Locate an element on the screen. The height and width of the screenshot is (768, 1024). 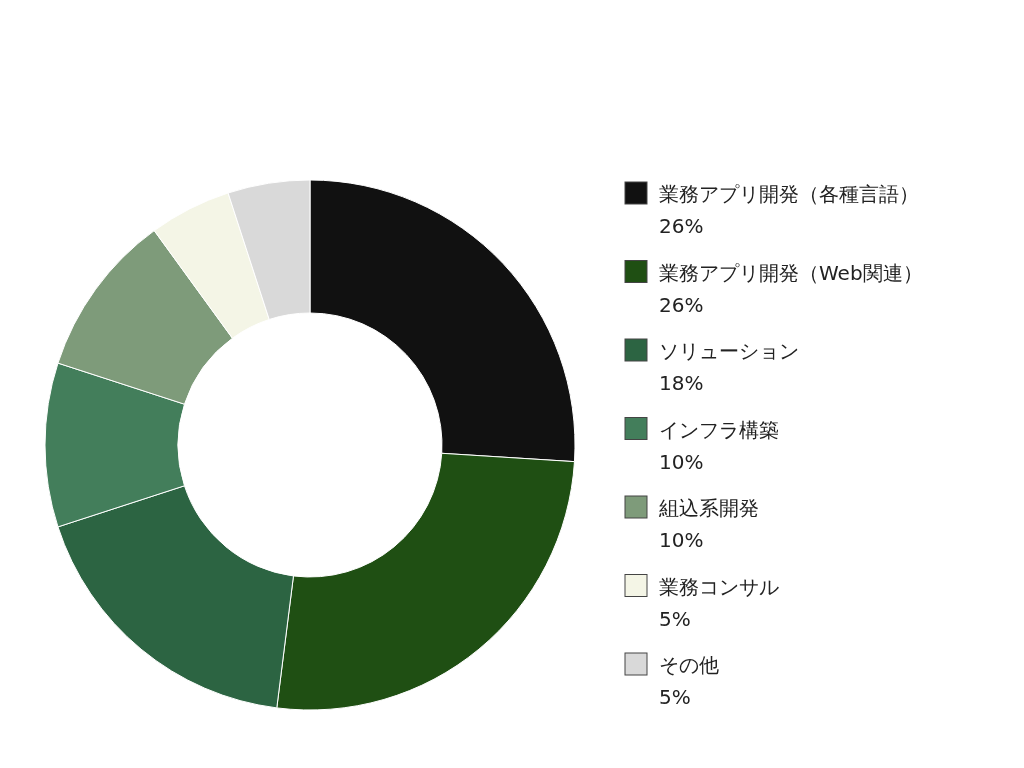
legend-label: インフラ構築 is located at coordinates (719, 429).